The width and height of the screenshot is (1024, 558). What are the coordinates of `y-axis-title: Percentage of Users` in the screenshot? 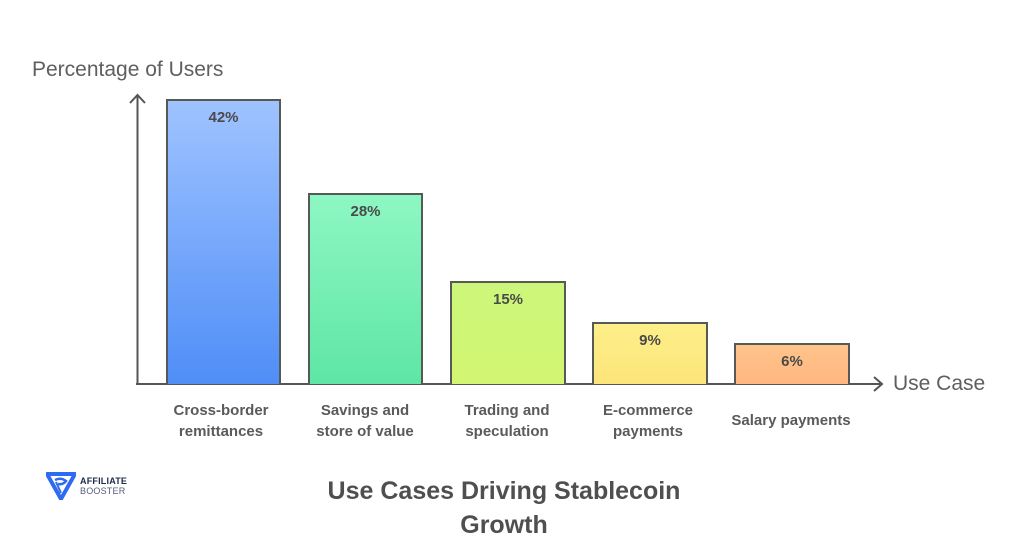 It's located at (128, 69).